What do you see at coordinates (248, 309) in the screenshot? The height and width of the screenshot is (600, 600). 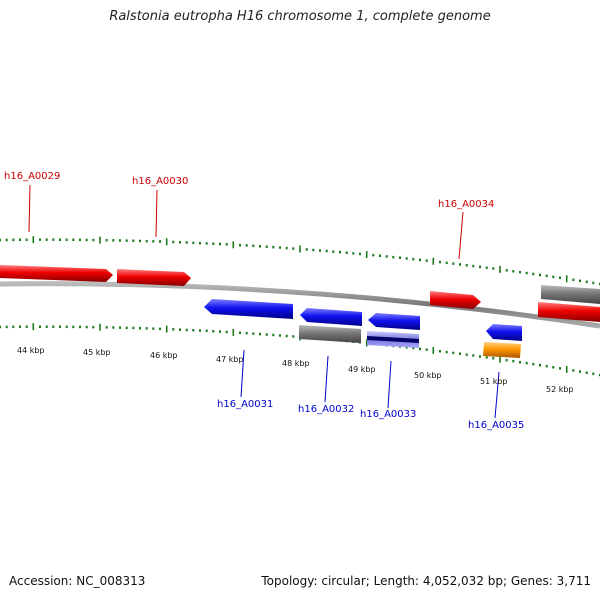 I see `gene-h16-a0031-arrow` at bounding box center [248, 309].